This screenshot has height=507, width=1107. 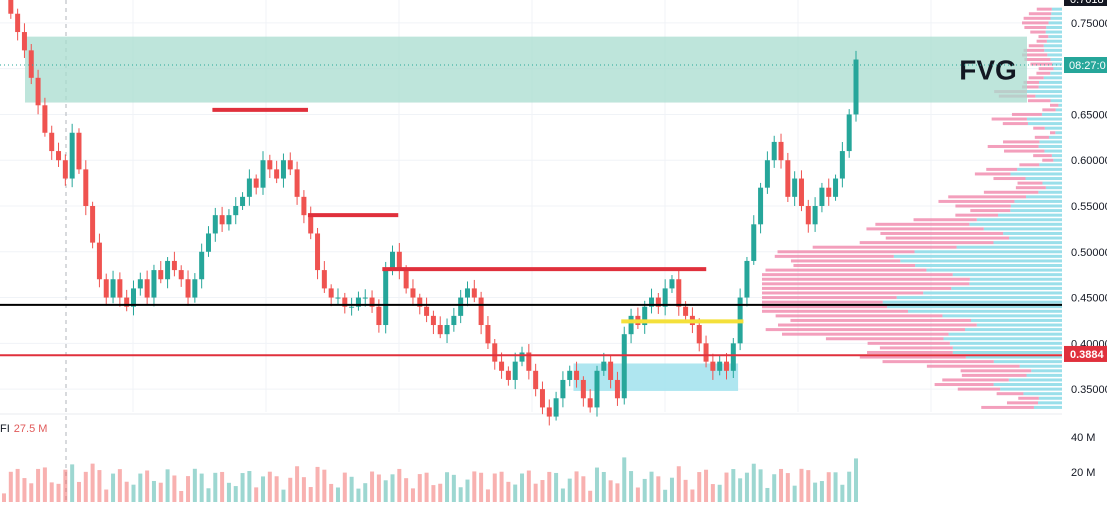 I want to click on volume-tick-label: 40 M, so click(x=1083, y=438).